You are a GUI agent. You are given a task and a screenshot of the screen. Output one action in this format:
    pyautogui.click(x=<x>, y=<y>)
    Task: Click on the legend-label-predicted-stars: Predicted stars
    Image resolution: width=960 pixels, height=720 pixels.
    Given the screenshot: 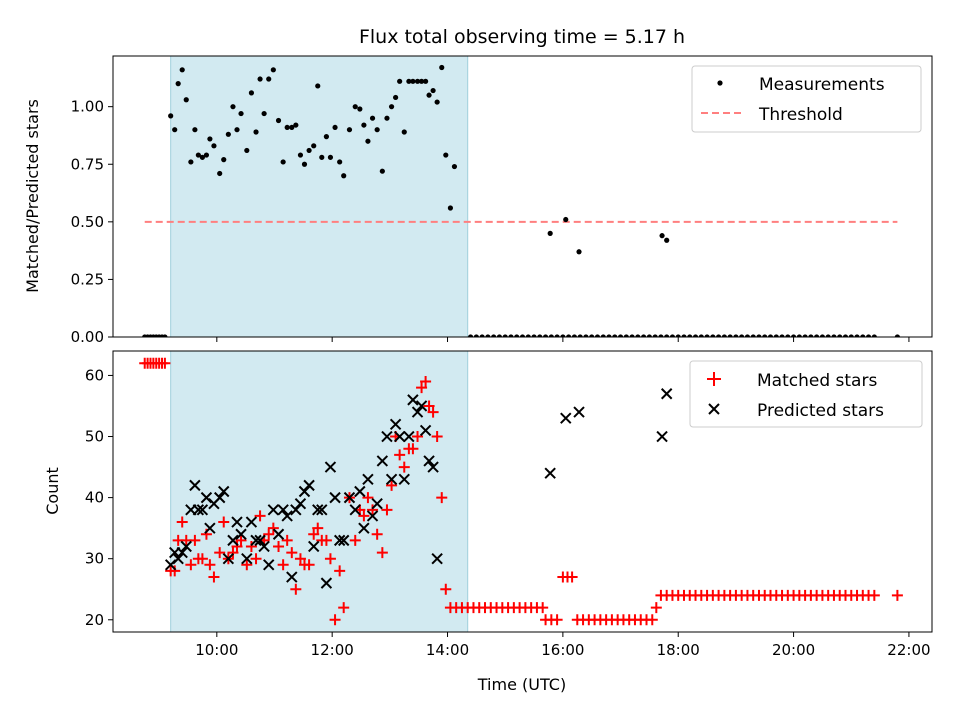 What is the action you would take?
    pyautogui.click(x=820, y=411)
    